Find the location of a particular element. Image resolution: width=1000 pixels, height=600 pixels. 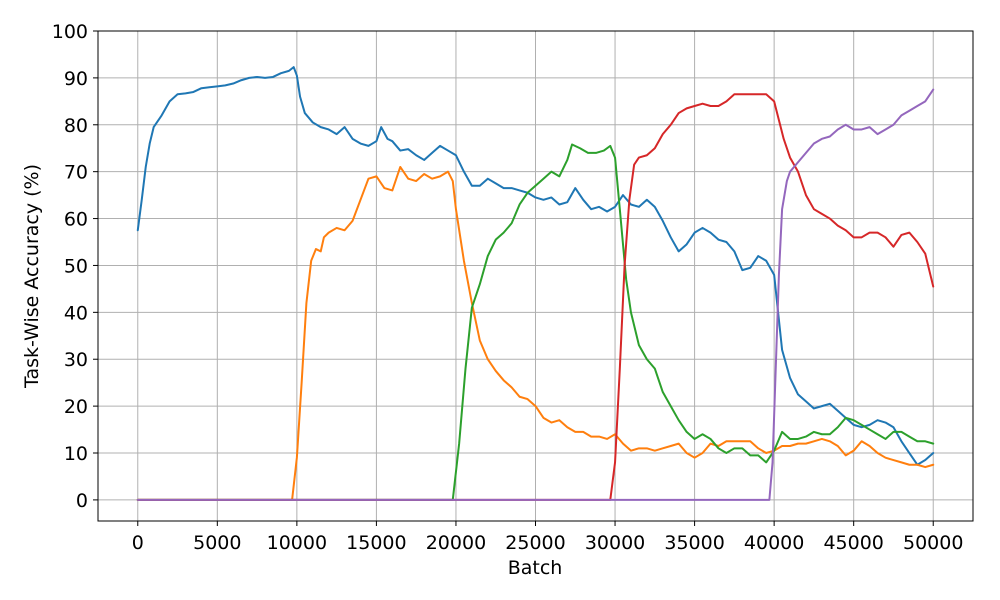

x-tick-label: 40000 is located at coordinates (774, 543).